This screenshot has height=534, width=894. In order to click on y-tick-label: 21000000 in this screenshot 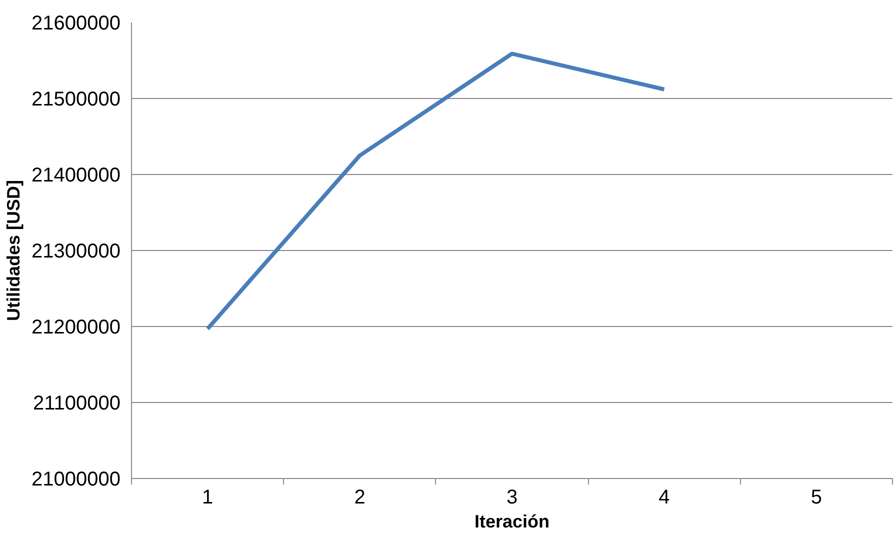, I will do `click(76, 479)`.